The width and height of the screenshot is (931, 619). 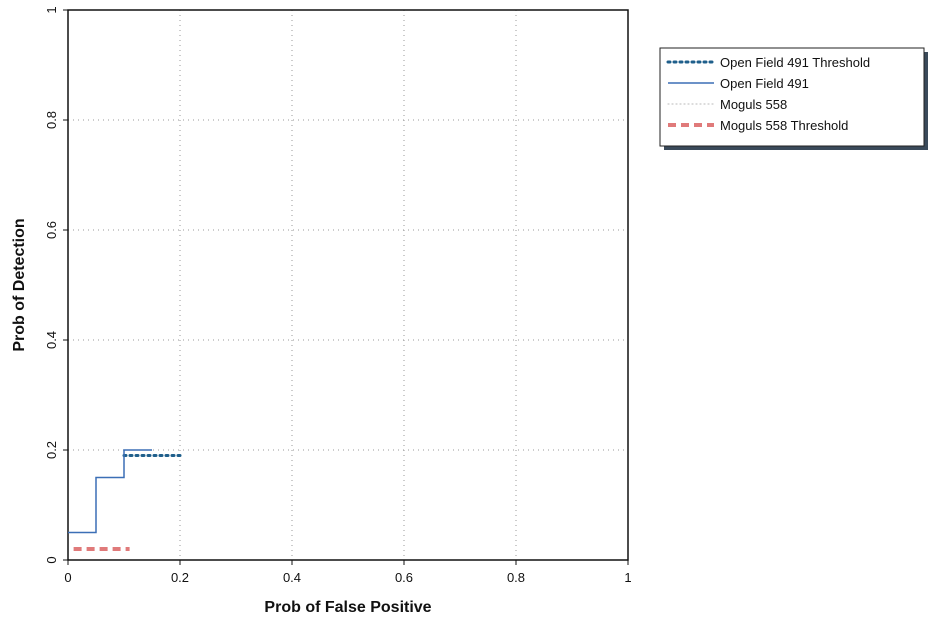 What do you see at coordinates (764, 83) in the screenshot?
I see `legend-label: Open Field 491` at bounding box center [764, 83].